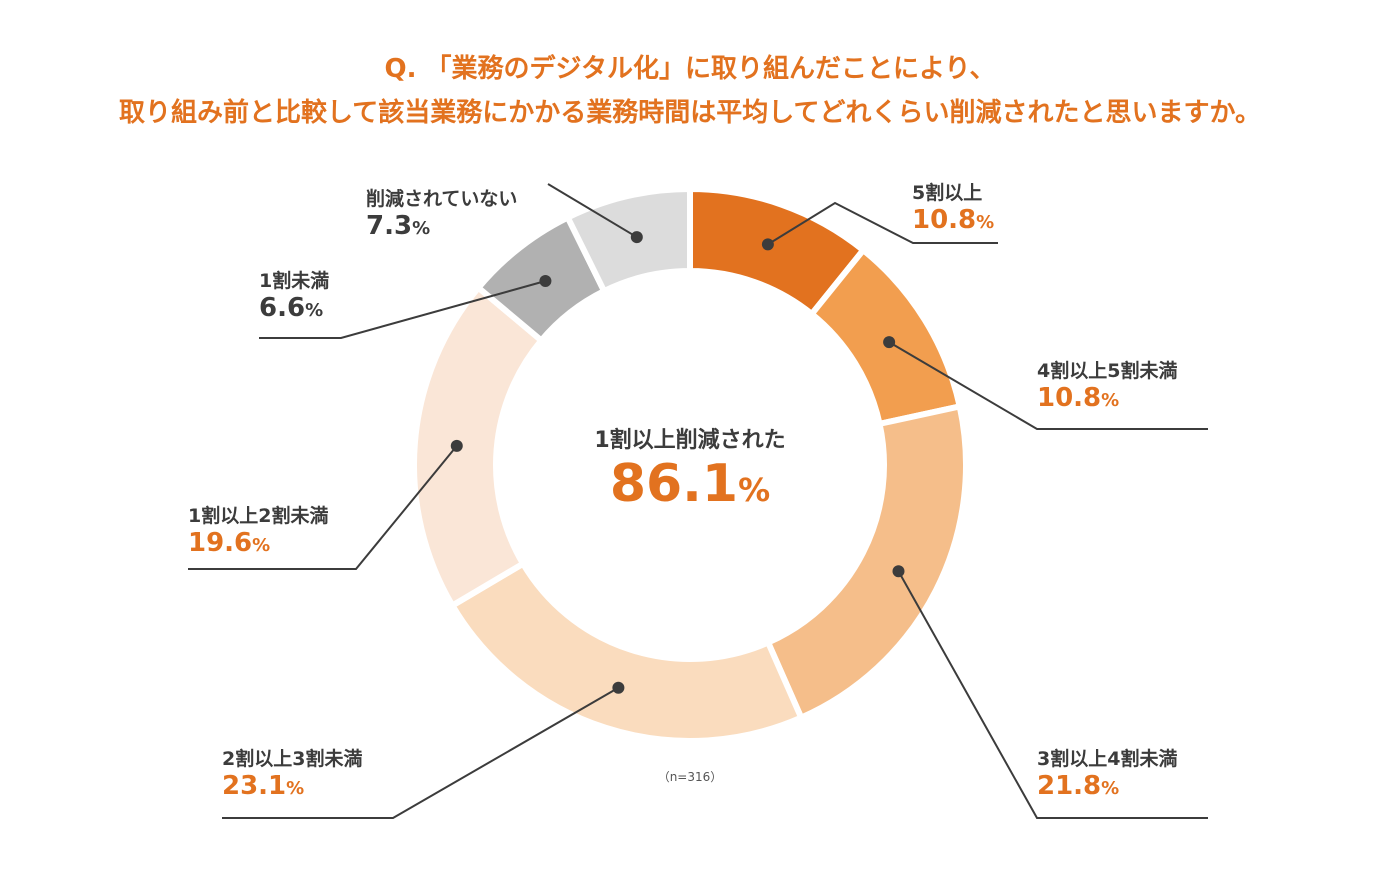 The height and width of the screenshot is (869, 1380). I want to click on slice-label-3to4: 3割以上4割未満 21.8%, so click(1107, 775).